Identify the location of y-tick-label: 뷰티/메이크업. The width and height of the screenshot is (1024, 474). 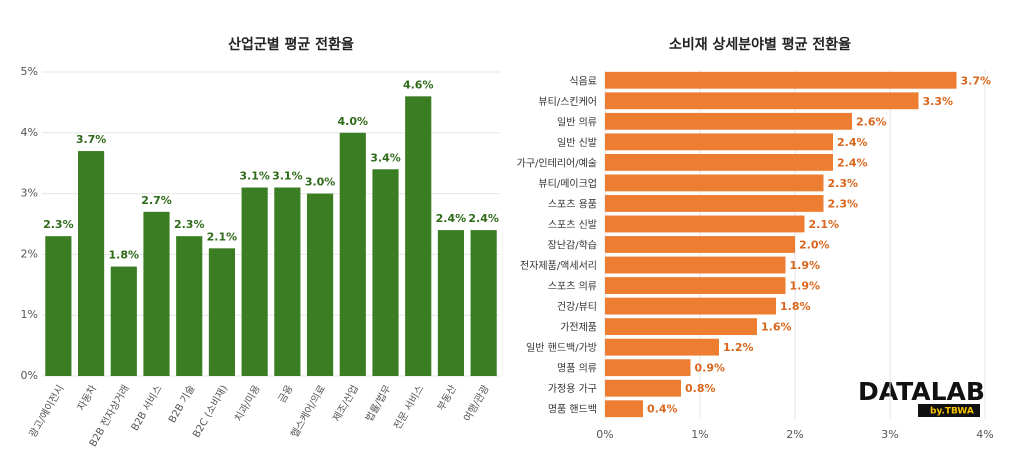
(567, 183).